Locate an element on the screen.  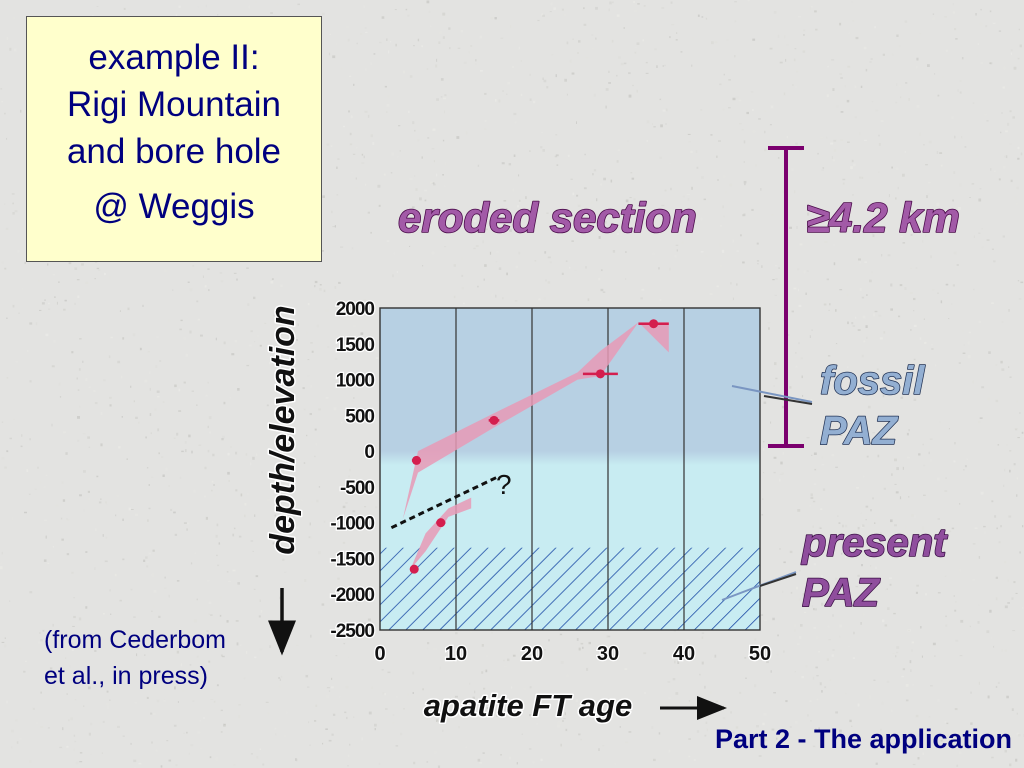
footer-text: Part 2 - The application is located at coordinates (863, 739).